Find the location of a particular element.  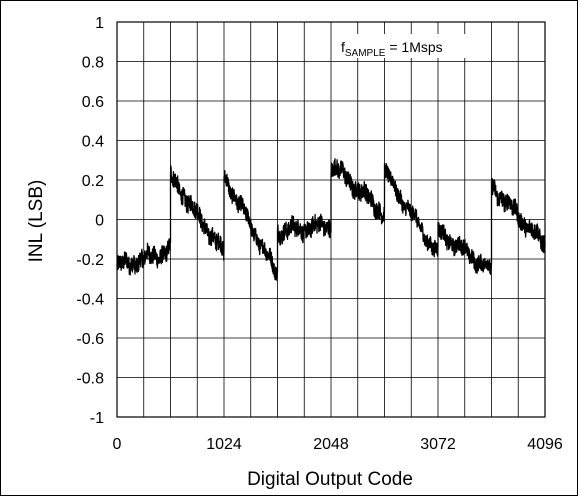

y-tick-label: -1 is located at coordinates (97, 418).